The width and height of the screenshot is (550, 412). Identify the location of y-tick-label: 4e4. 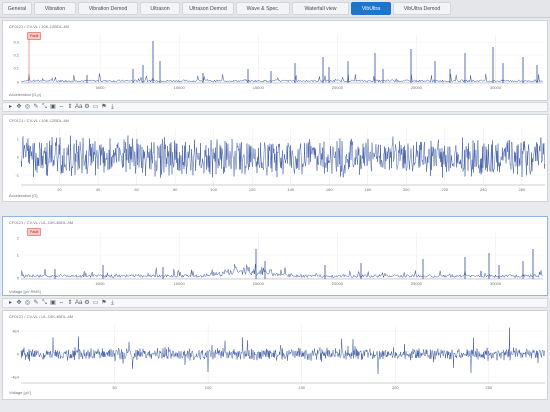
(15, 331).